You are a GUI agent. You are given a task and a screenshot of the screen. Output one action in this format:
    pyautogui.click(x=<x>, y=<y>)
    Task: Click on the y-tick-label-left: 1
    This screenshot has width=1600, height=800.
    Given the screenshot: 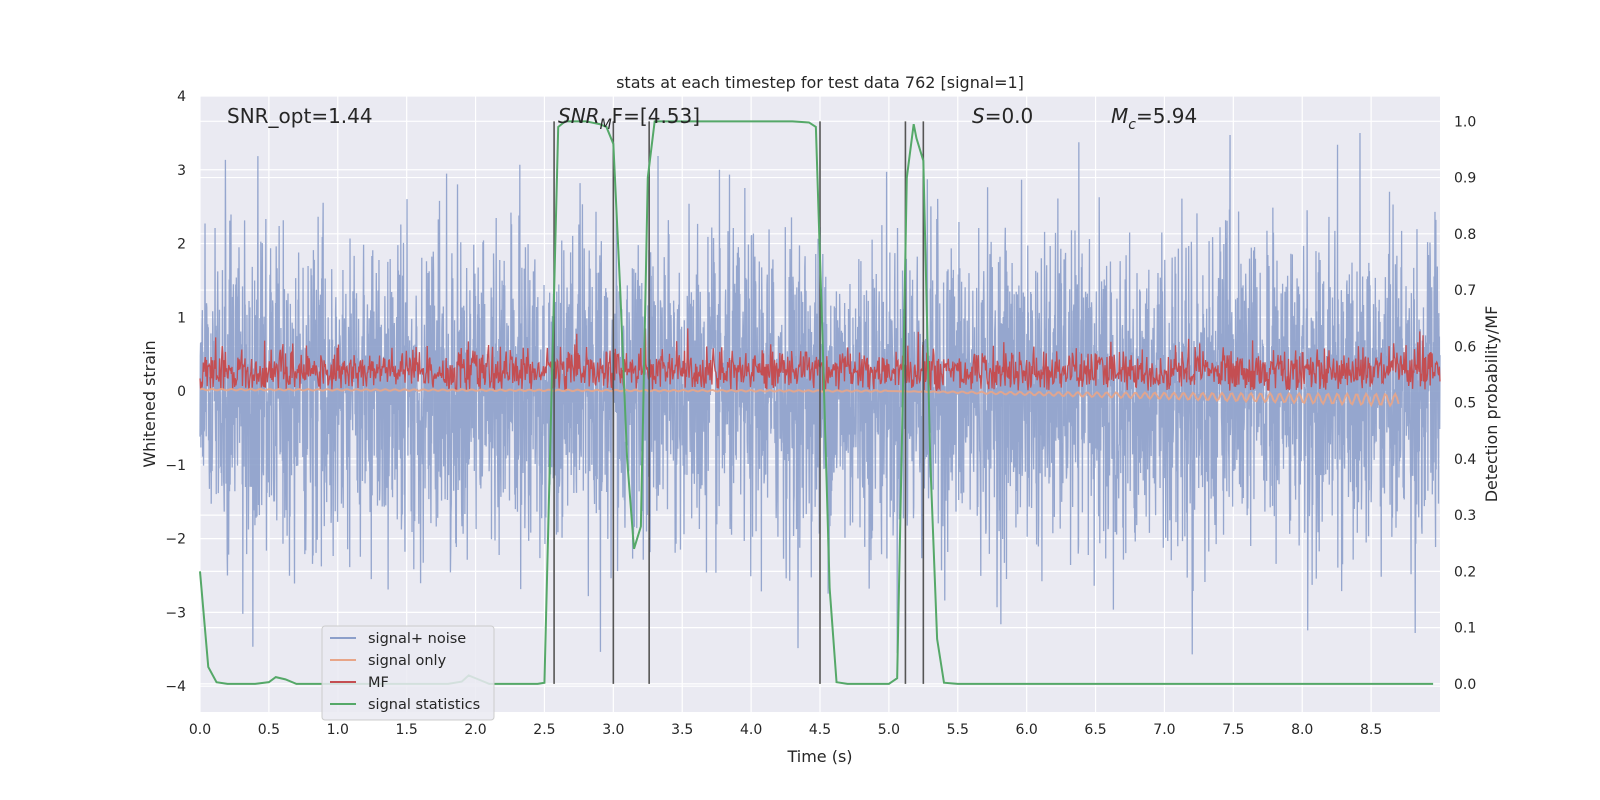 What is the action you would take?
    pyautogui.click(x=181, y=318)
    